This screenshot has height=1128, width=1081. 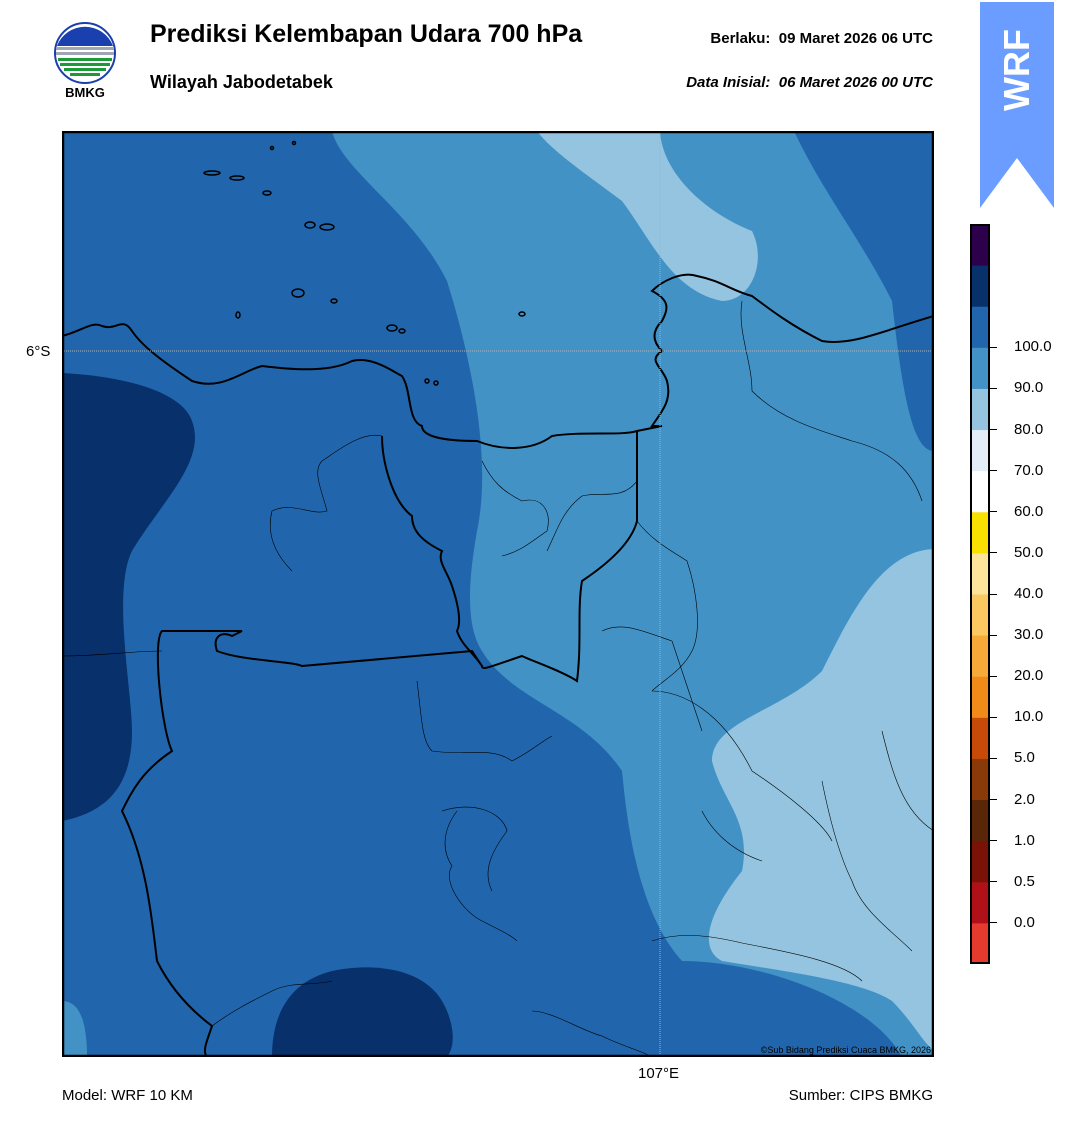 What do you see at coordinates (1029, 717) in the screenshot?
I see `colorbar-tick-label: 10.0` at bounding box center [1029, 717].